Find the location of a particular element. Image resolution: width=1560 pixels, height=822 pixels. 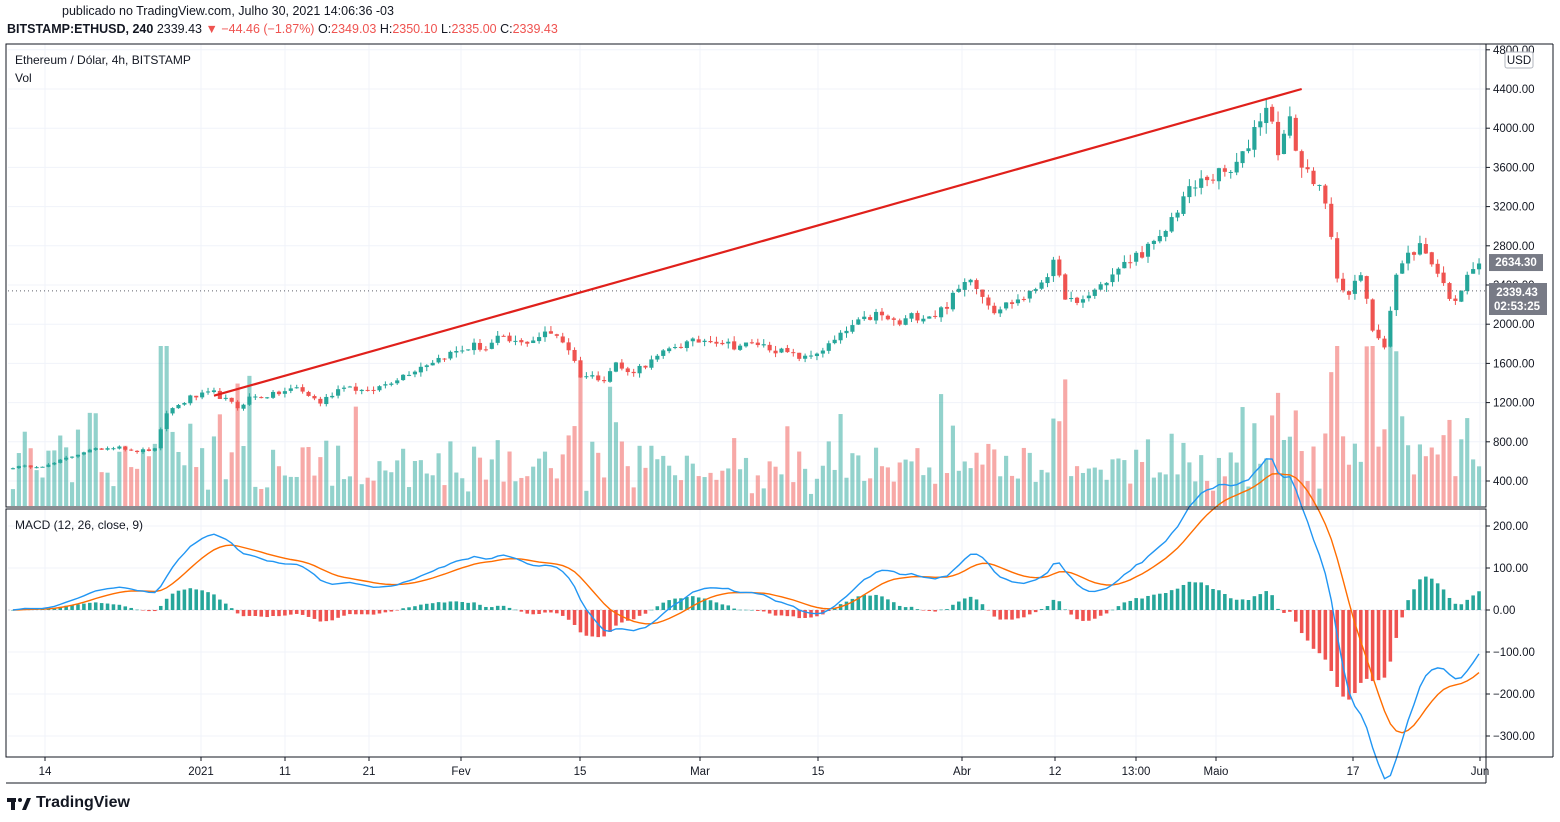

currency-button: USD is located at coordinates (1519, 60).